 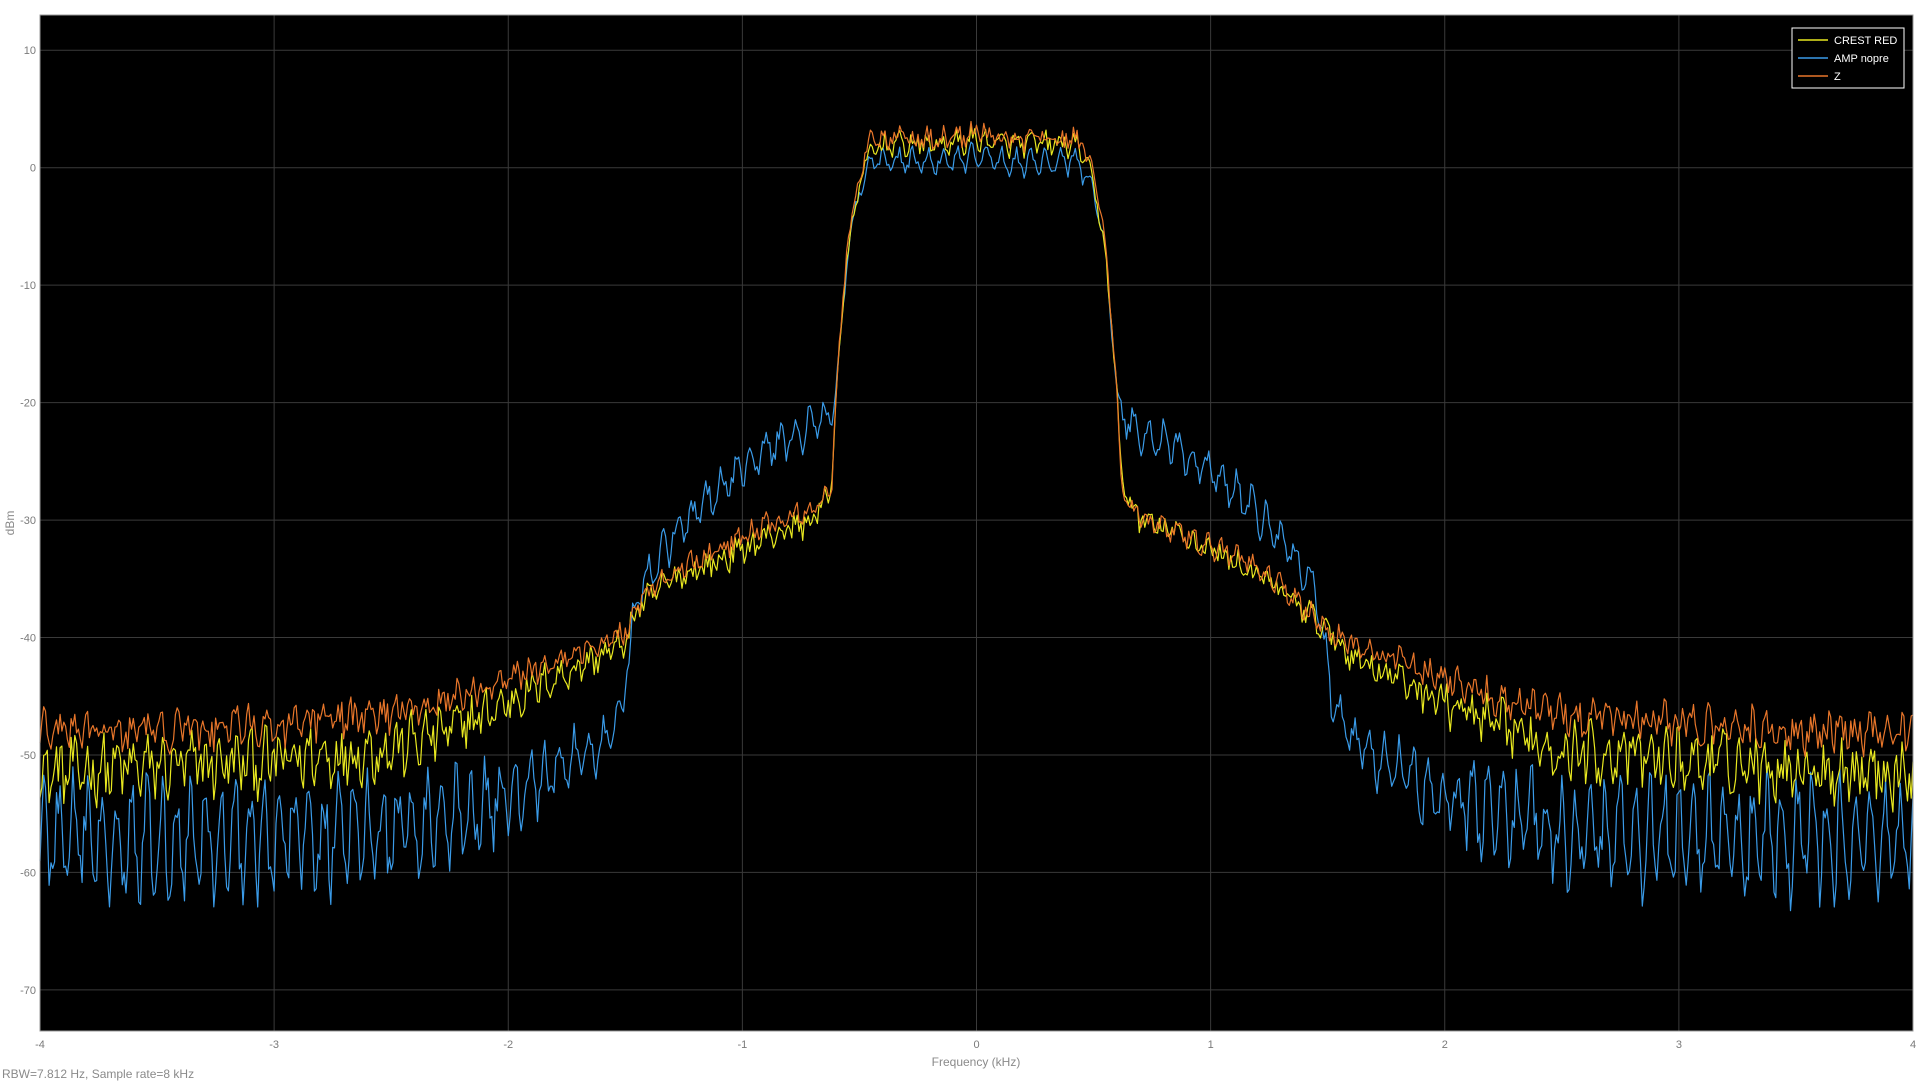 What do you see at coordinates (1837, 77) in the screenshot?
I see `legend-label: Z` at bounding box center [1837, 77].